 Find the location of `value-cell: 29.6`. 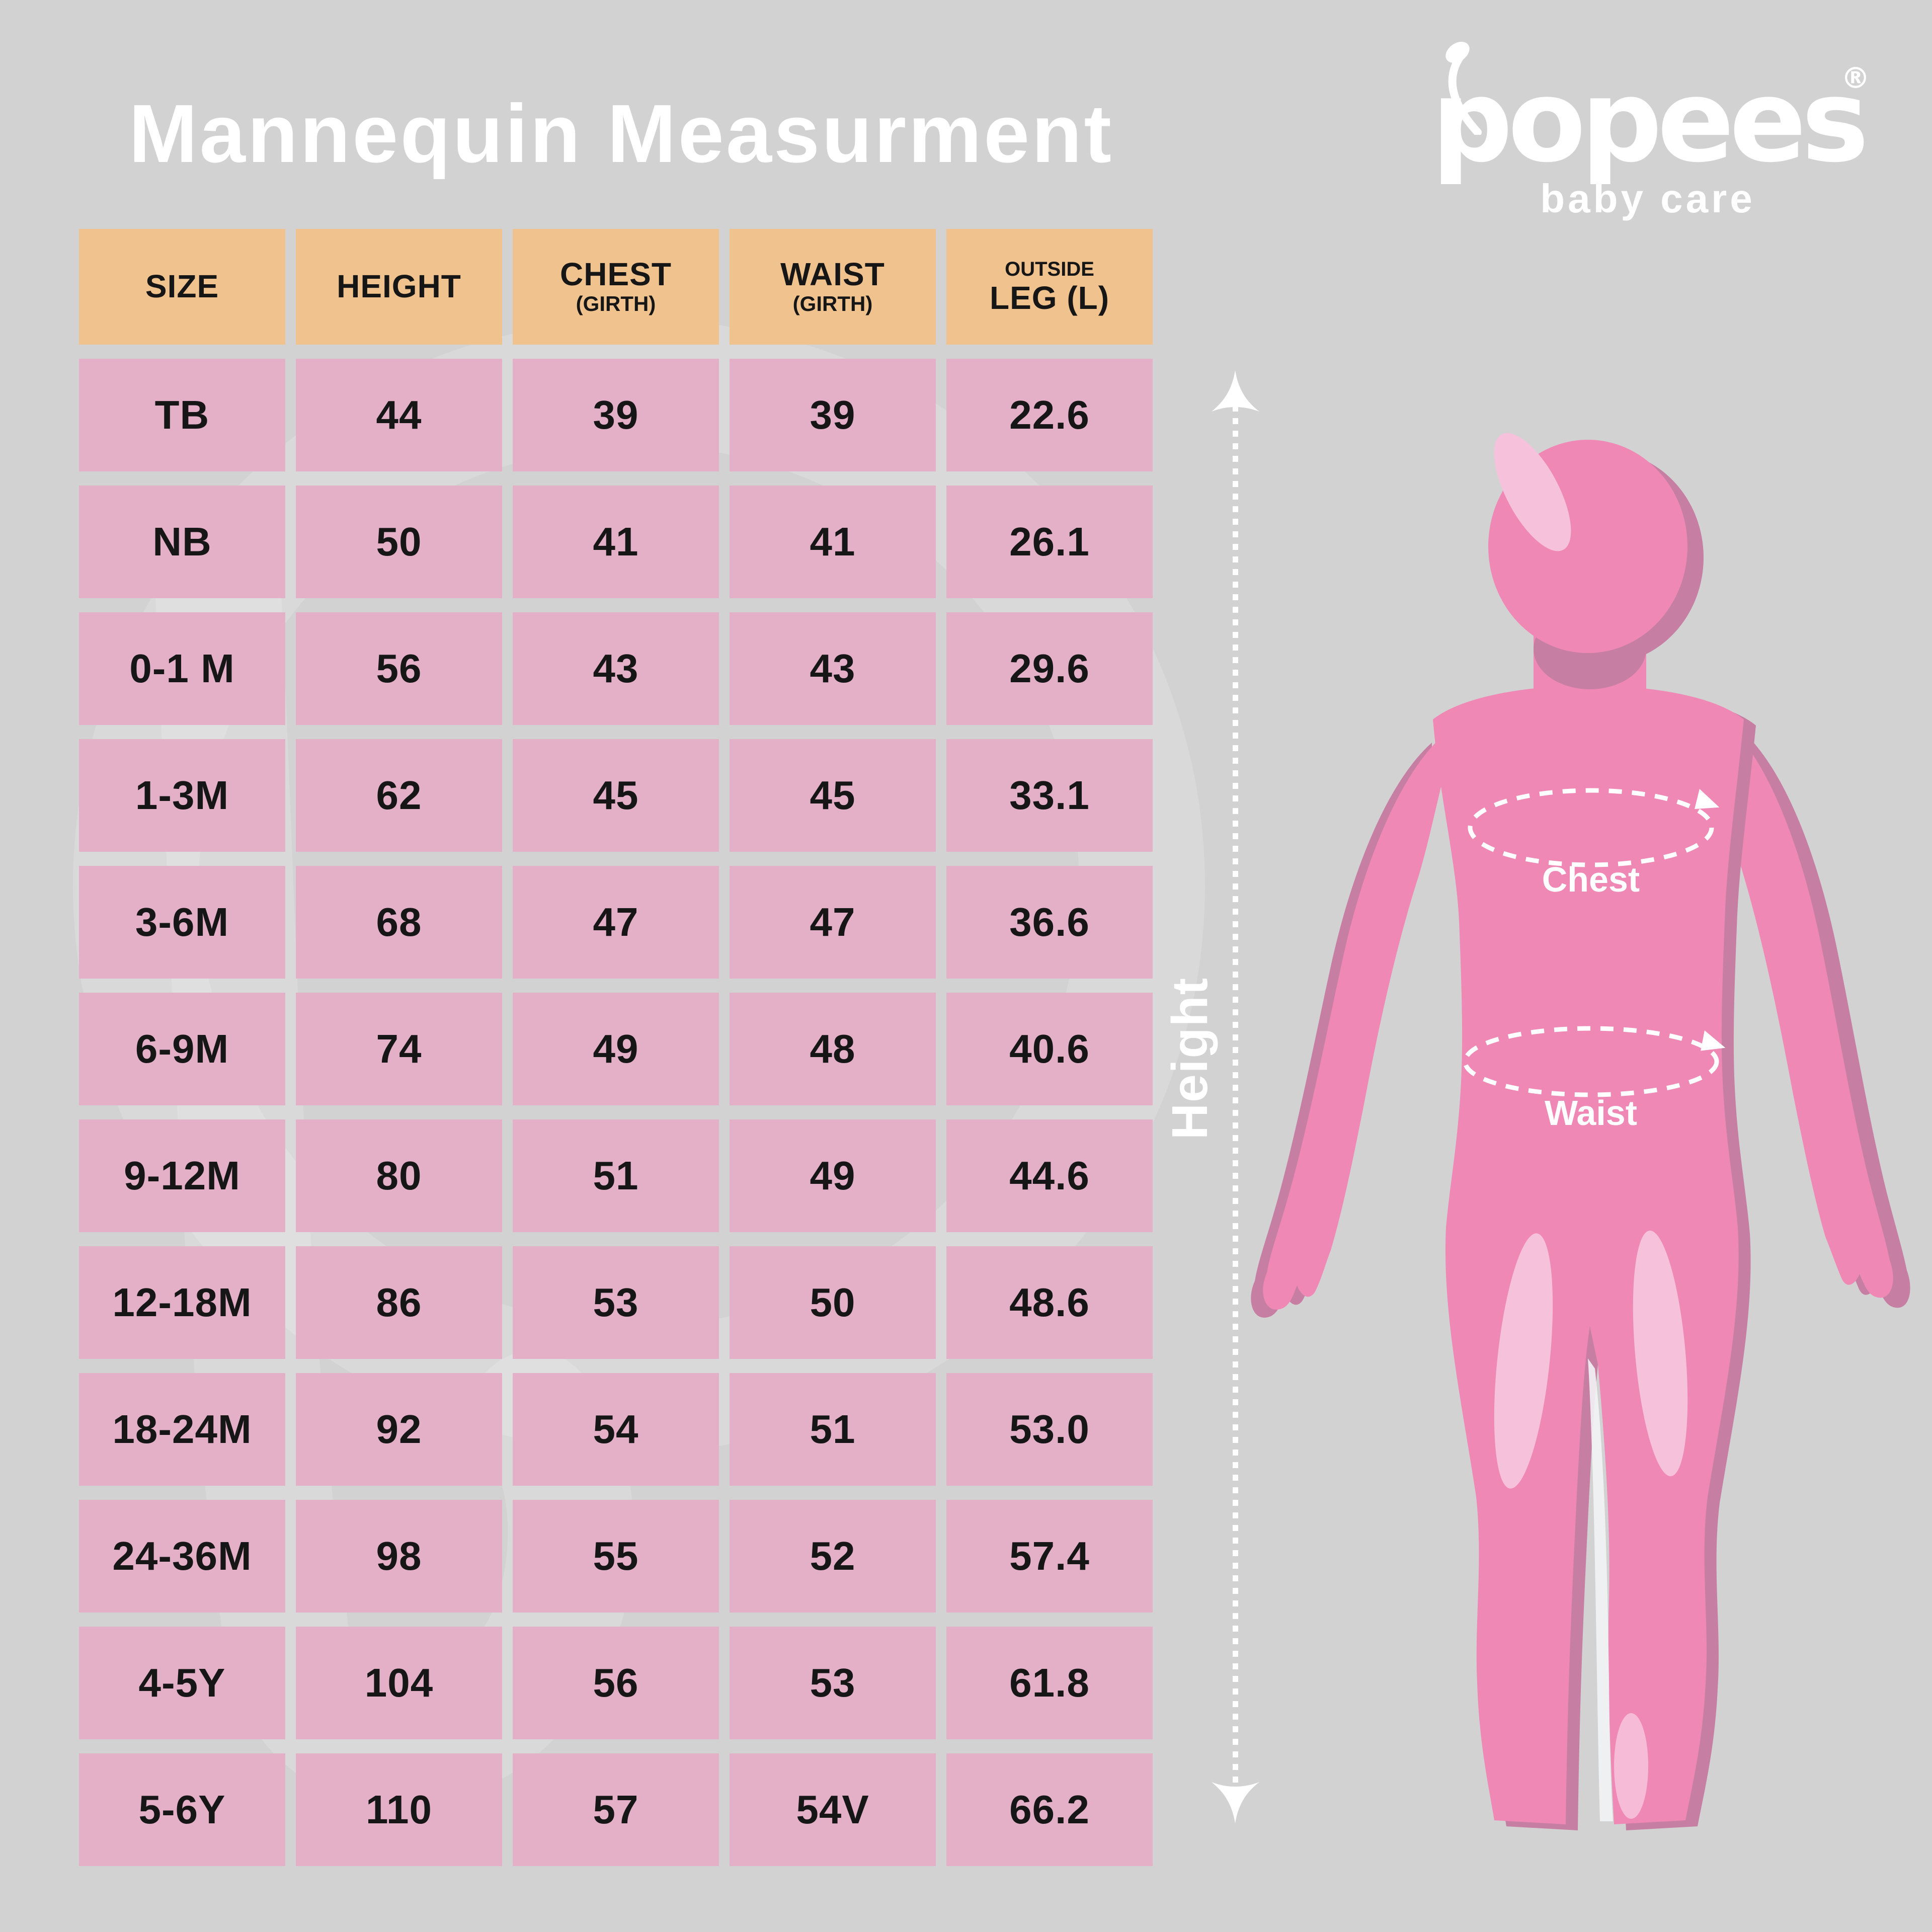

value-cell: 29.6 is located at coordinates (1049, 668).